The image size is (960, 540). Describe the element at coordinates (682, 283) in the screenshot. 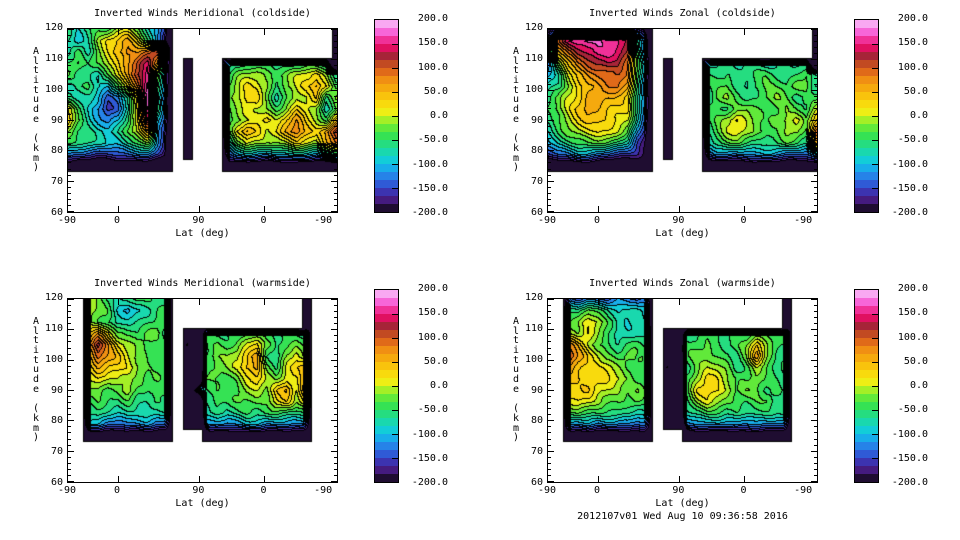

I see `plot-title: Inverted Winds Zonal (warmside)` at that location.